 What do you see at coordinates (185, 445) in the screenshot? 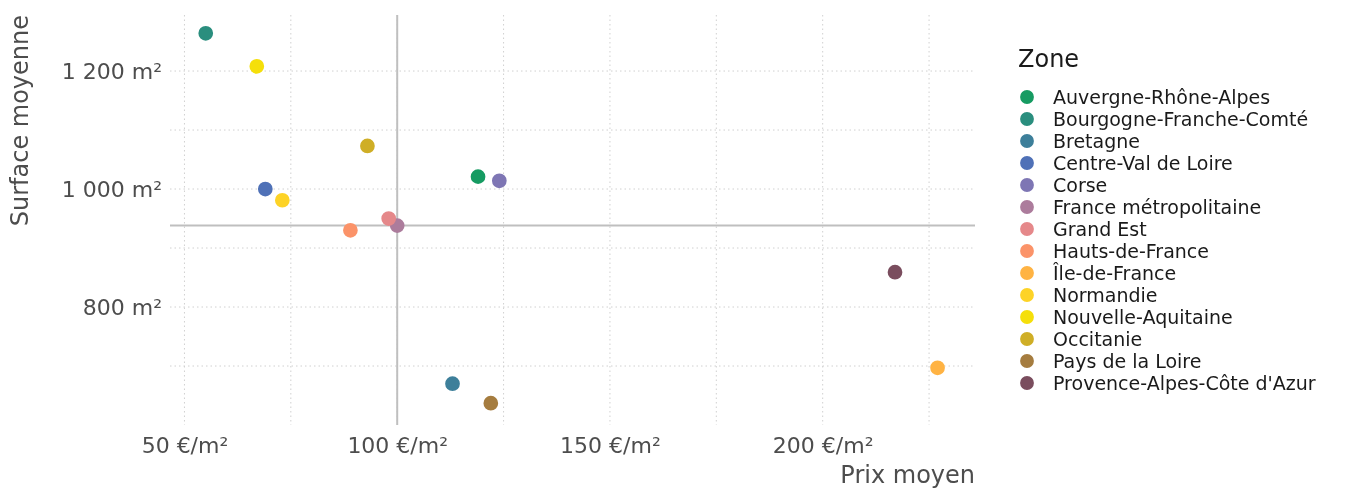
I see `x-tick-label: 50 €/m²` at bounding box center [185, 445].